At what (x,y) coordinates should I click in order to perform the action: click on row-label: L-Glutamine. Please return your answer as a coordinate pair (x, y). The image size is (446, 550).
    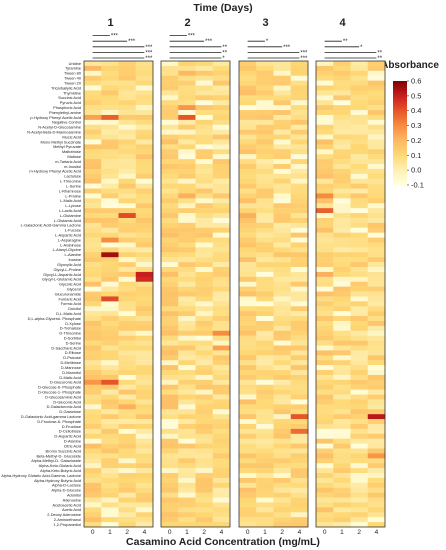
    Looking at the image, I should click on (70, 215).